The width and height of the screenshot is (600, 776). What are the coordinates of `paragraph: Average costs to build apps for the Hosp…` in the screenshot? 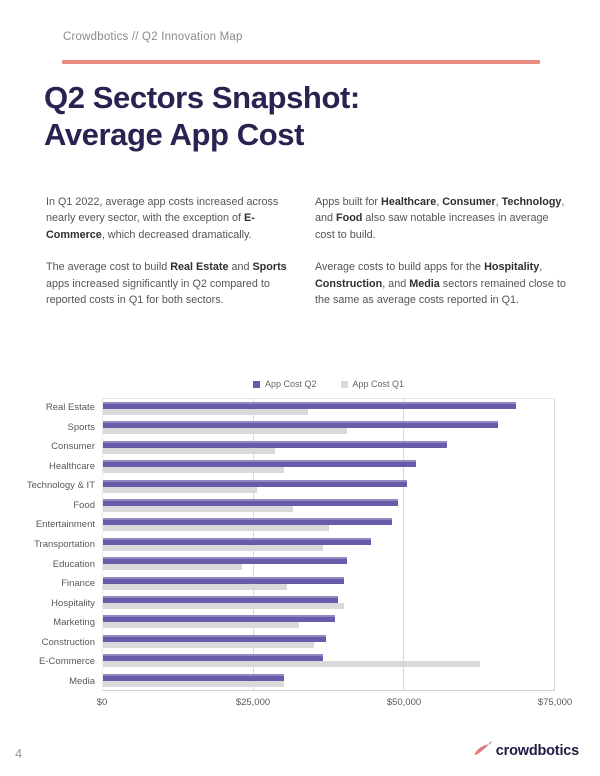 It's located at (441, 283).